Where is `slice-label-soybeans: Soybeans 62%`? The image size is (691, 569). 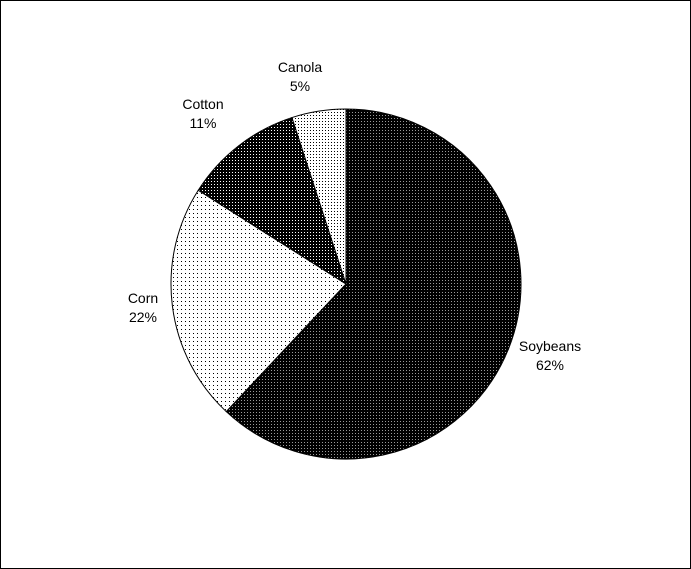
slice-label-soybeans: Soybeans 62% is located at coordinates (550, 355).